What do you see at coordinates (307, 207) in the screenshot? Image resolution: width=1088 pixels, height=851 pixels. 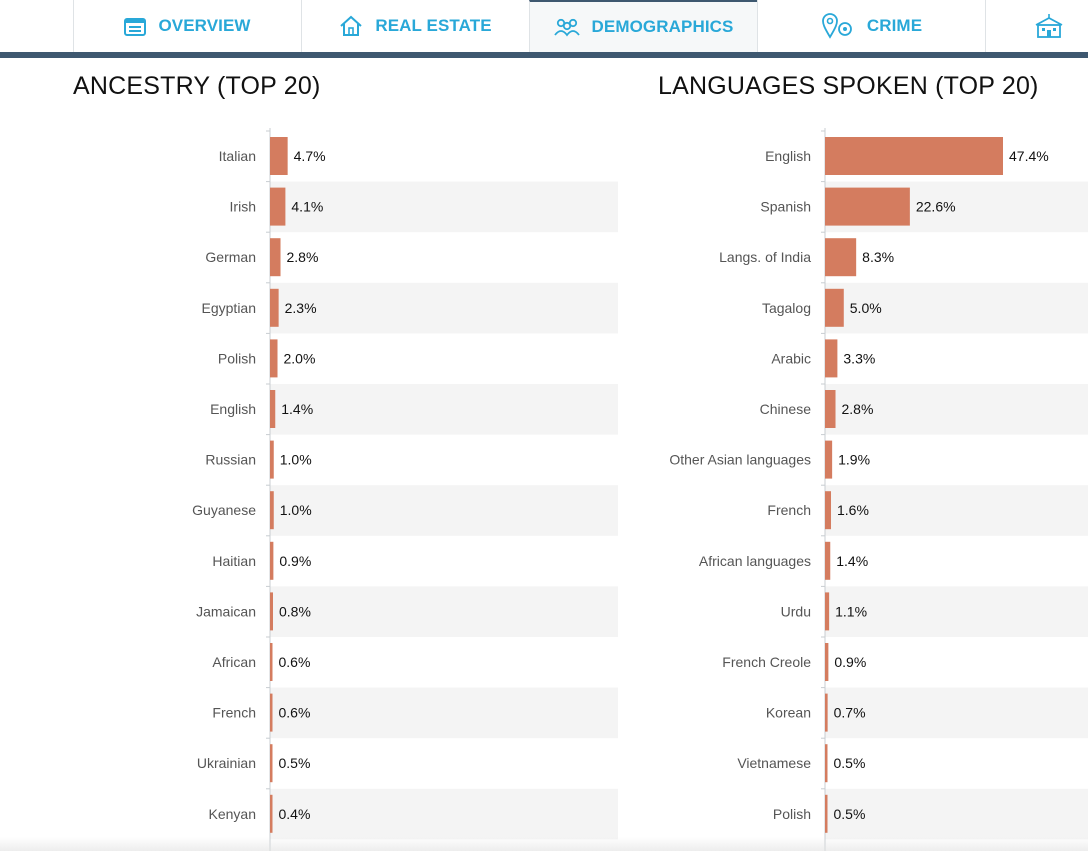 I see `value-label: 4.1%` at bounding box center [307, 207].